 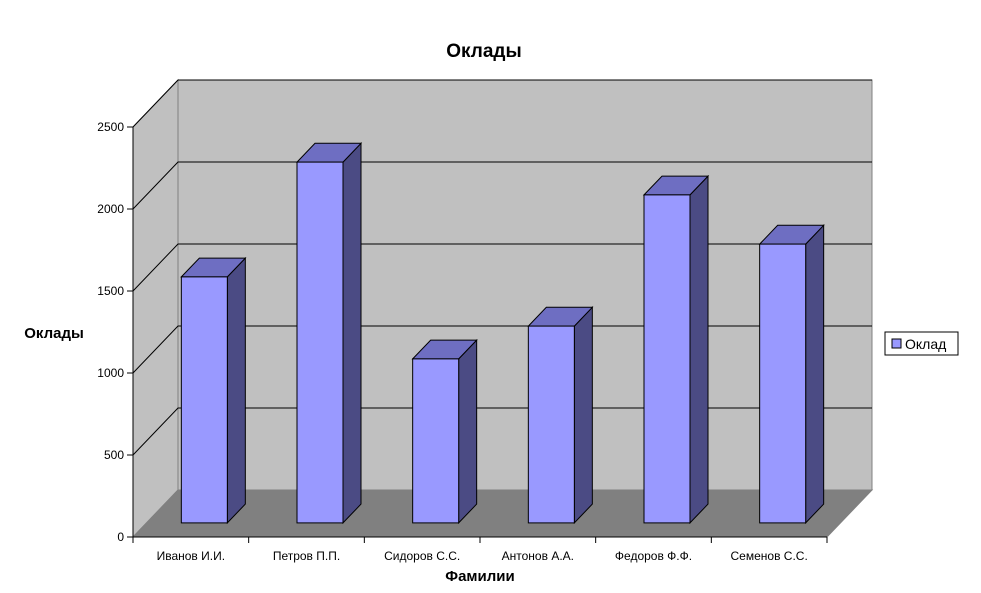 I want to click on legend-label: Оклад, so click(x=925, y=344).